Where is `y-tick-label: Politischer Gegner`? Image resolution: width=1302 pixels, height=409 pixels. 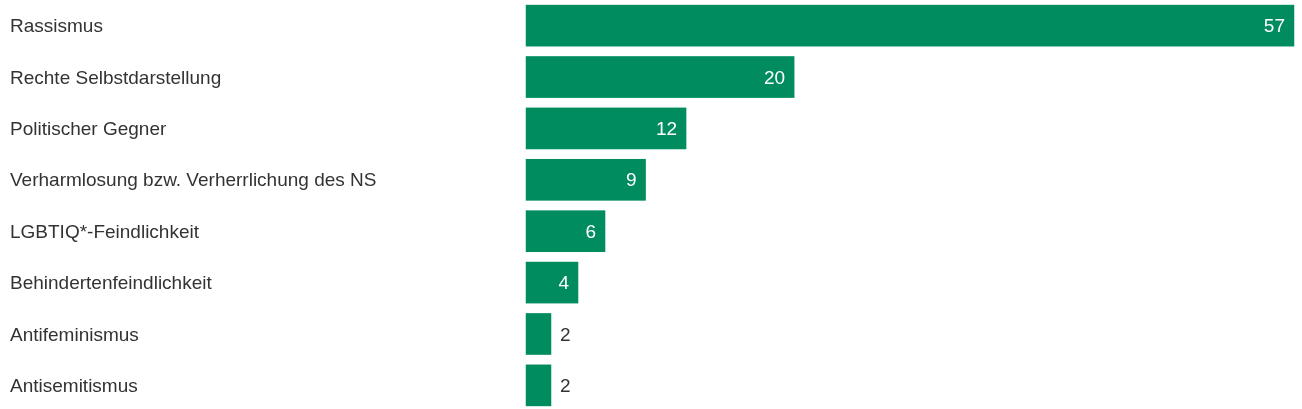 y-tick-label: Politischer Gegner is located at coordinates (88, 129).